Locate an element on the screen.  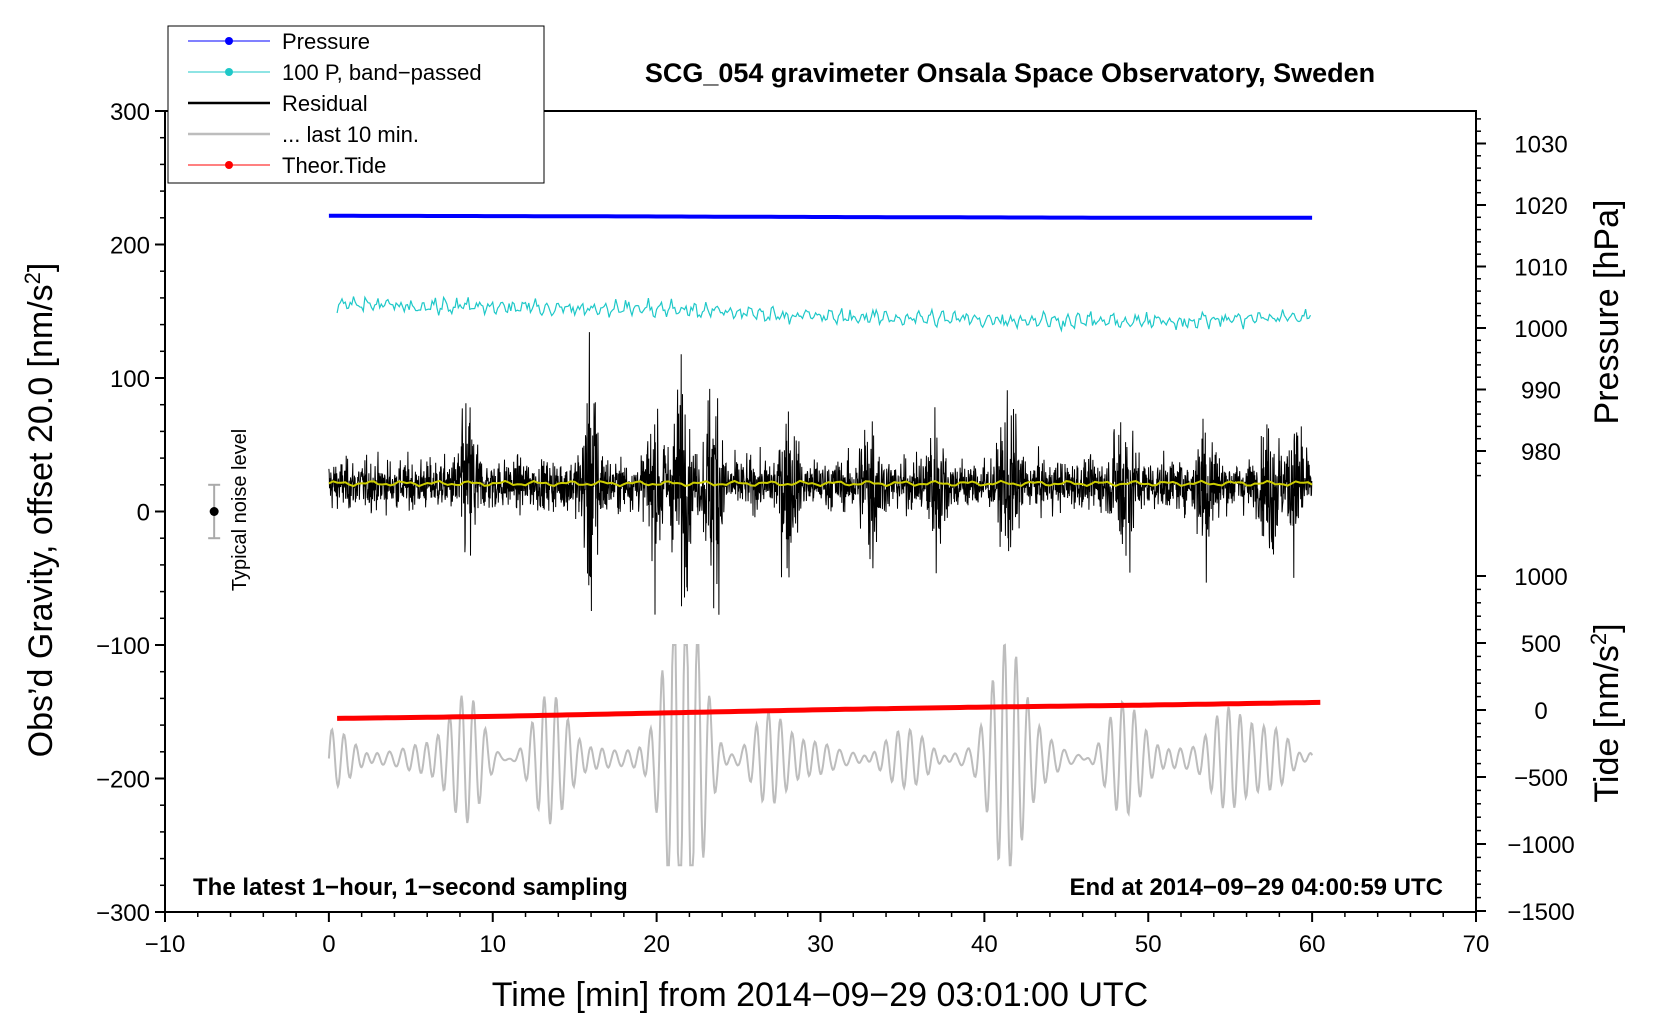
x-tick-label: 60 is located at coordinates (1312, 944).